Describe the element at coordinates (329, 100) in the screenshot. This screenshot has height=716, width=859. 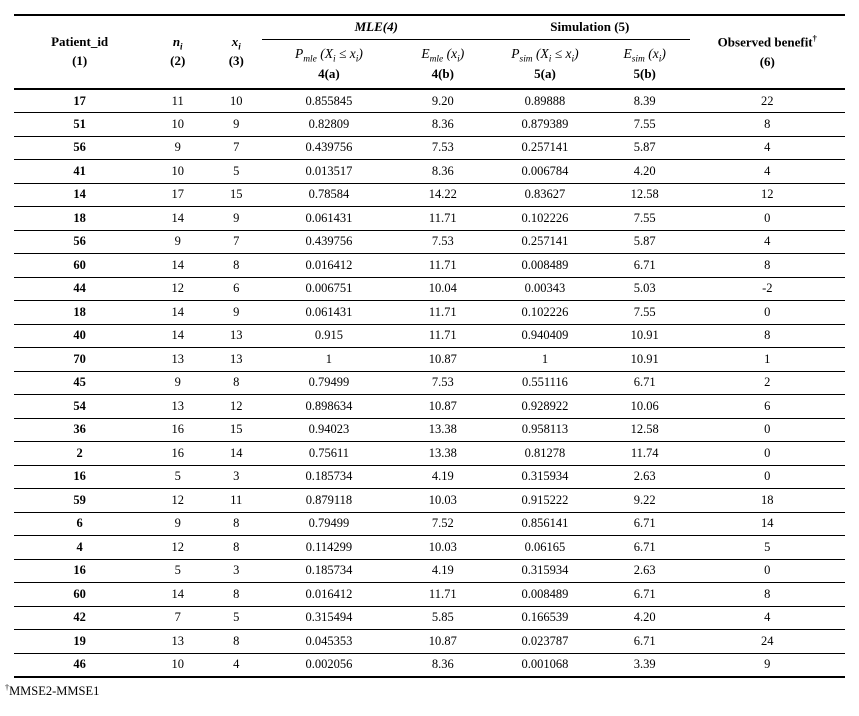
I see `cell-p_mle: 0.855845` at that location.